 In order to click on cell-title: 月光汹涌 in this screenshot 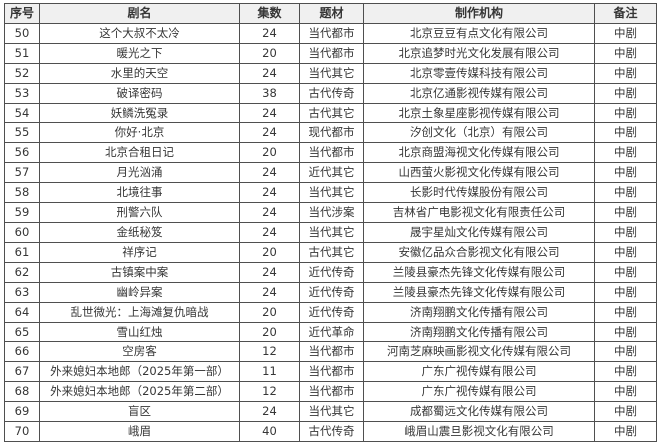, I will do `click(139, 173)`.